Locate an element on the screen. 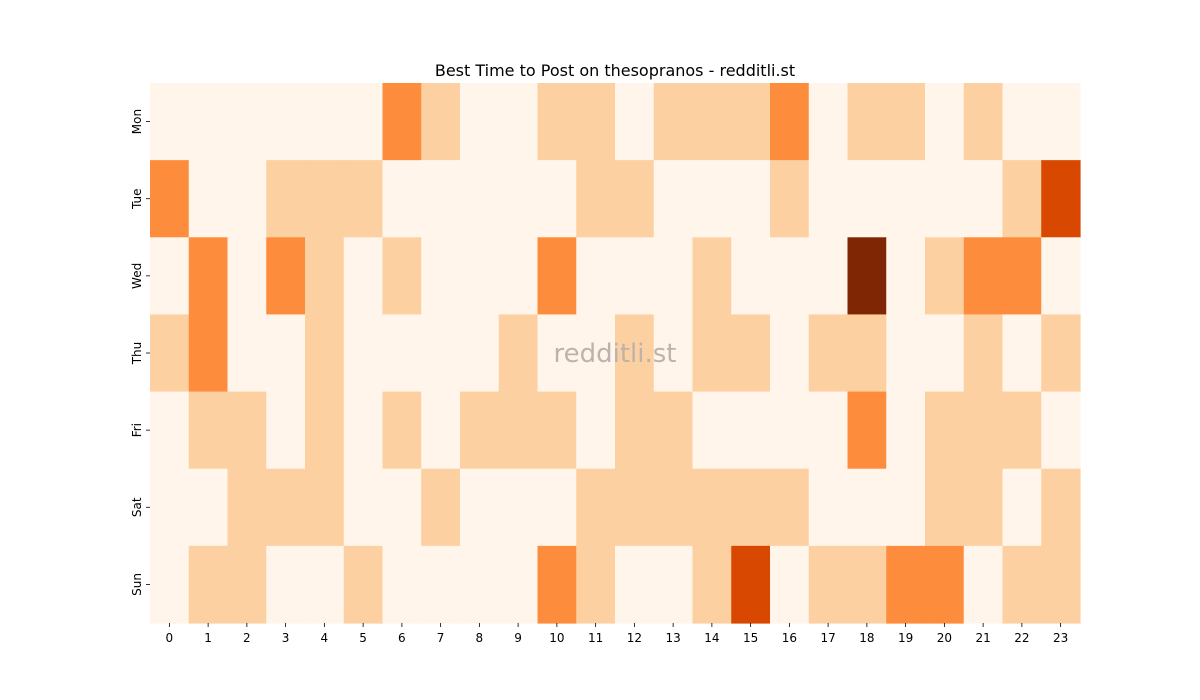  x-tick-label-22: 22 is located at coordinates (1021, 638).